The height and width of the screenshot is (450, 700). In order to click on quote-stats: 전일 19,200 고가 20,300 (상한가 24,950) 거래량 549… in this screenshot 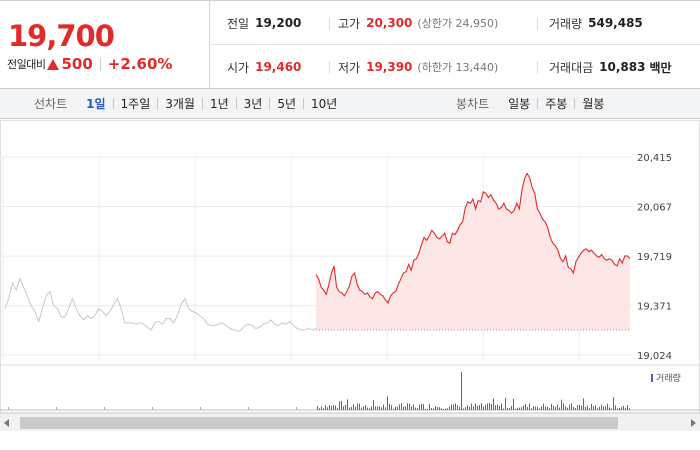, I will do `click(455, 45)`.